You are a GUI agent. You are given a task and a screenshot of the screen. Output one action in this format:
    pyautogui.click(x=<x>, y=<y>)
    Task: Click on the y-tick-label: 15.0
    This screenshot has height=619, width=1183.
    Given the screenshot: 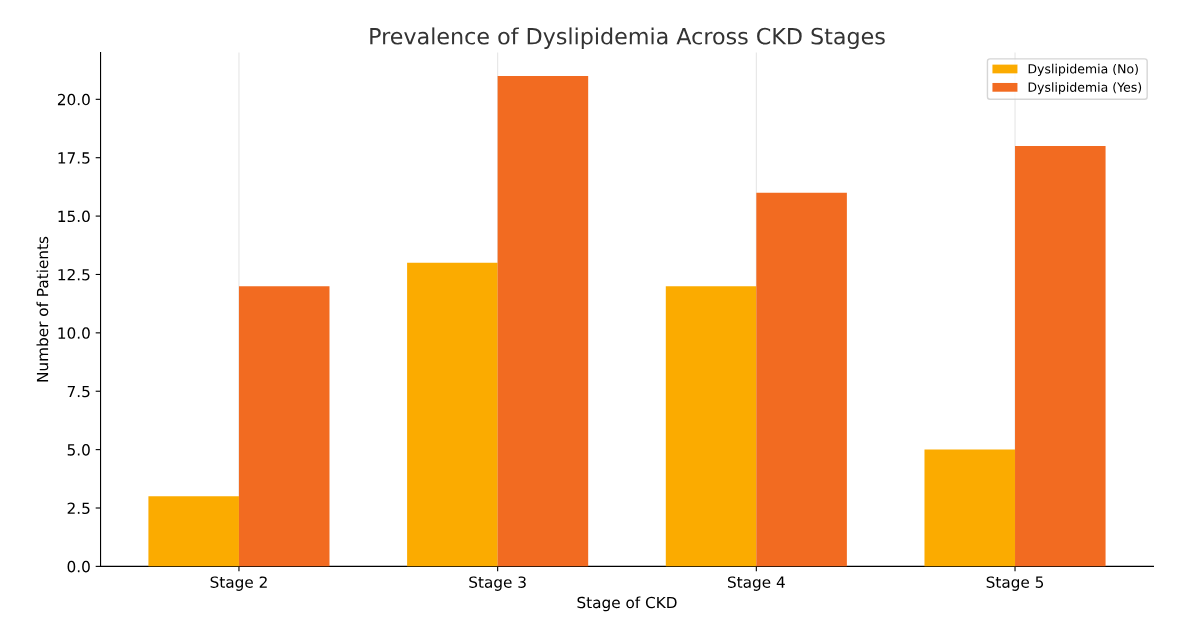 What is the action you would take?
    pyautogui.click(x=74, y=216)
    